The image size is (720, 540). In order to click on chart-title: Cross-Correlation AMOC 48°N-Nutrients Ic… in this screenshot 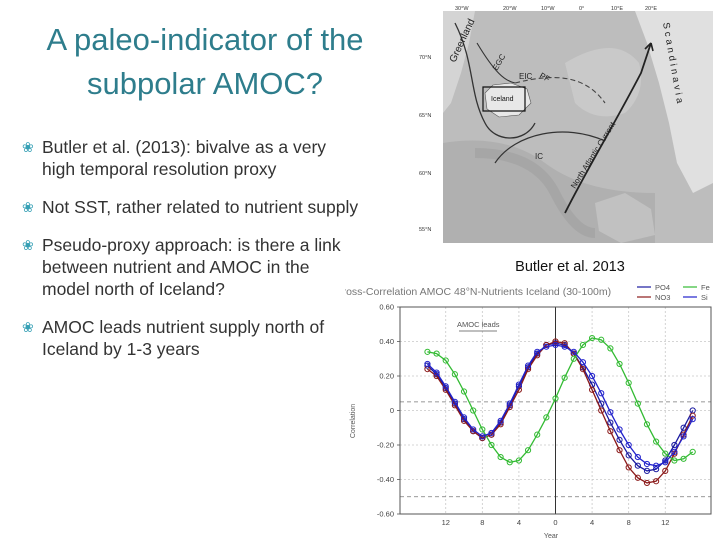, I will do `click(478, 292)`.